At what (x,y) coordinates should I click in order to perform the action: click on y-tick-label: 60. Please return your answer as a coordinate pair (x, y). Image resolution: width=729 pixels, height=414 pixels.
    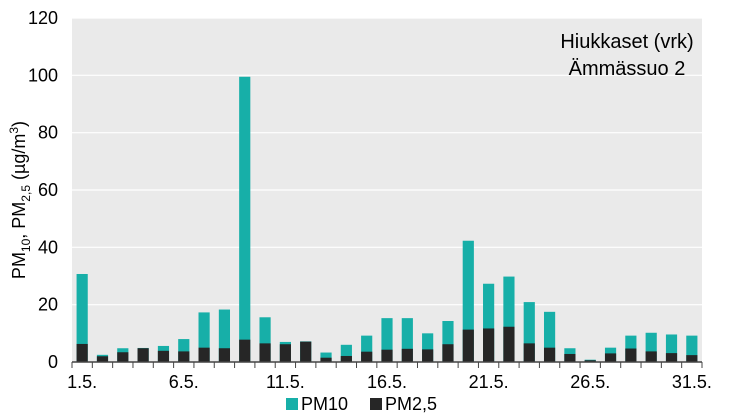
    Looking at the image, I should click on (48, 190).